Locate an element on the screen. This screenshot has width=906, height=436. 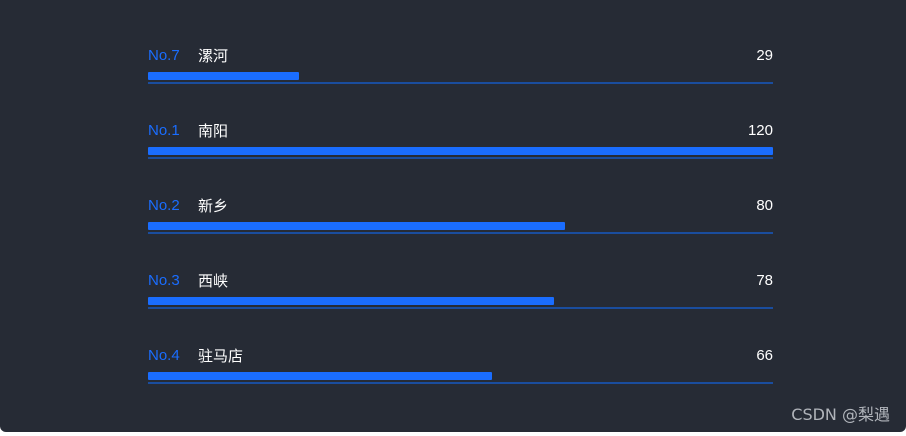
category-label: 西峡 is located at coordinates (213, 281).